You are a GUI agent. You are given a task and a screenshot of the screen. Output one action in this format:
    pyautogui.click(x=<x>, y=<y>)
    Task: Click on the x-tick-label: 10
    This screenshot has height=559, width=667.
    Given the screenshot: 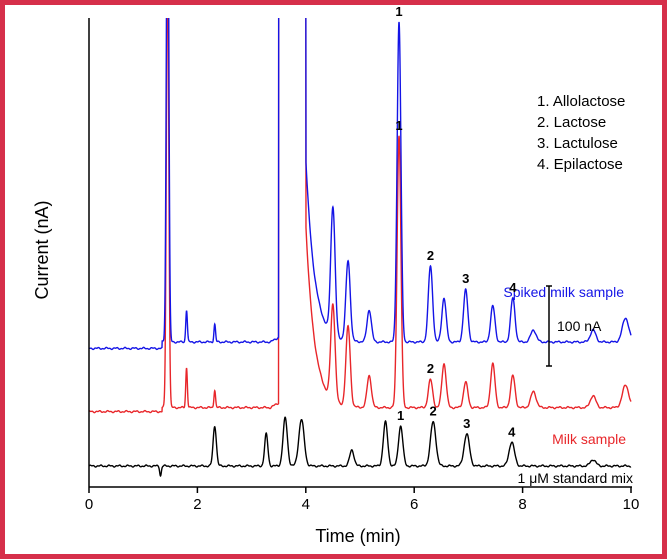 What is the action you would take?
    pyautogui.click(x=631, y=504)
    